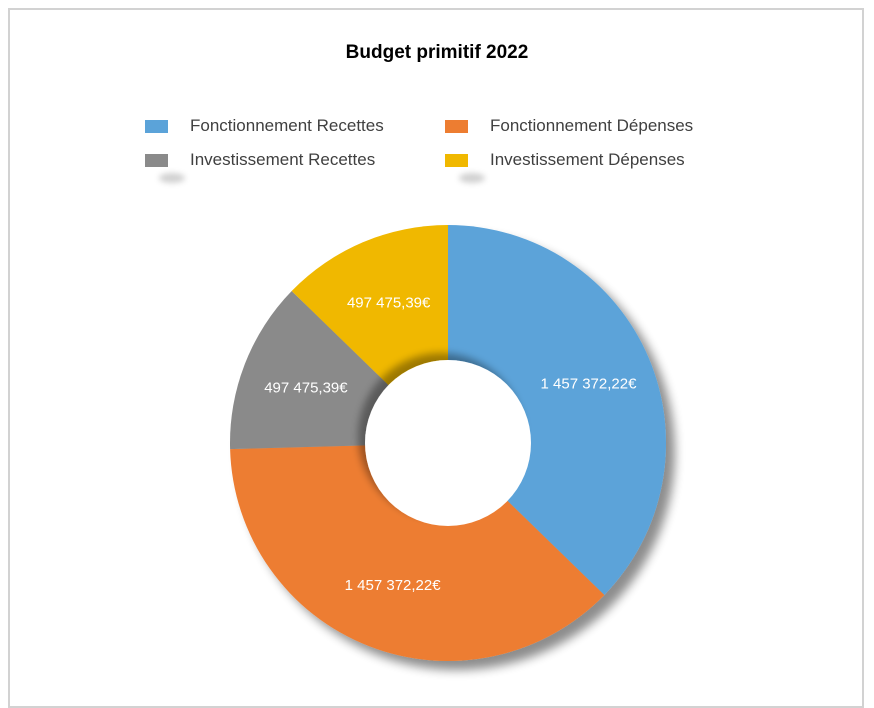 The image size is (874, 708). What do you see at coordinates (437, 52) in the screenshot?
I see `chart-title: Budget primitif 2022` at bounding box center [437, 52].